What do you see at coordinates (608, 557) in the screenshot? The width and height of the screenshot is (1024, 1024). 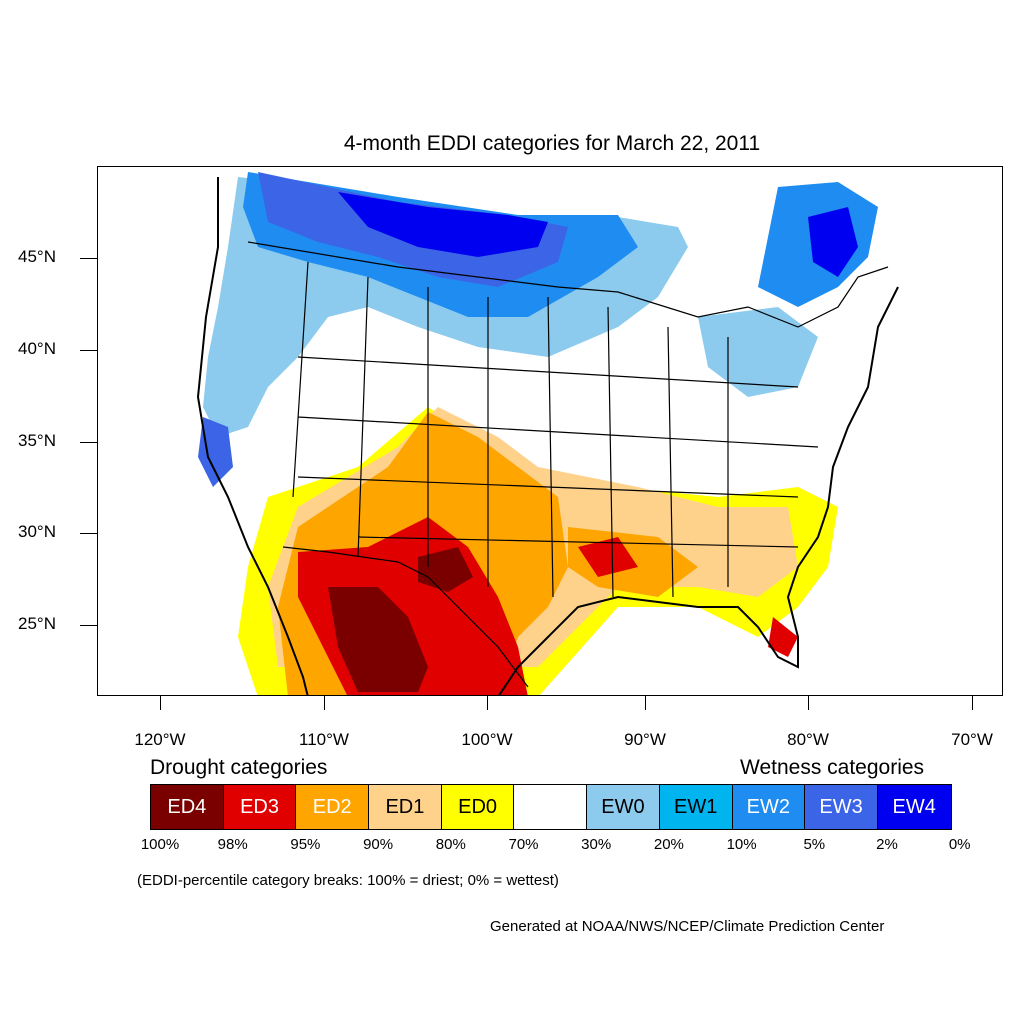 I see `ed3-region-south` at bounding box center [608, 557].